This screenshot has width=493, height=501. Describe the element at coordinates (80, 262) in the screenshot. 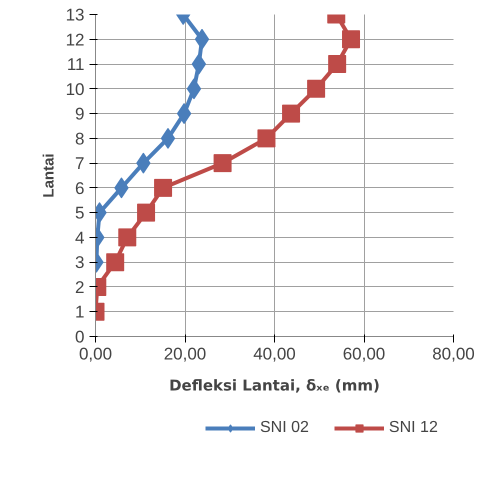

I see `y-tick-label: 3` at that location.